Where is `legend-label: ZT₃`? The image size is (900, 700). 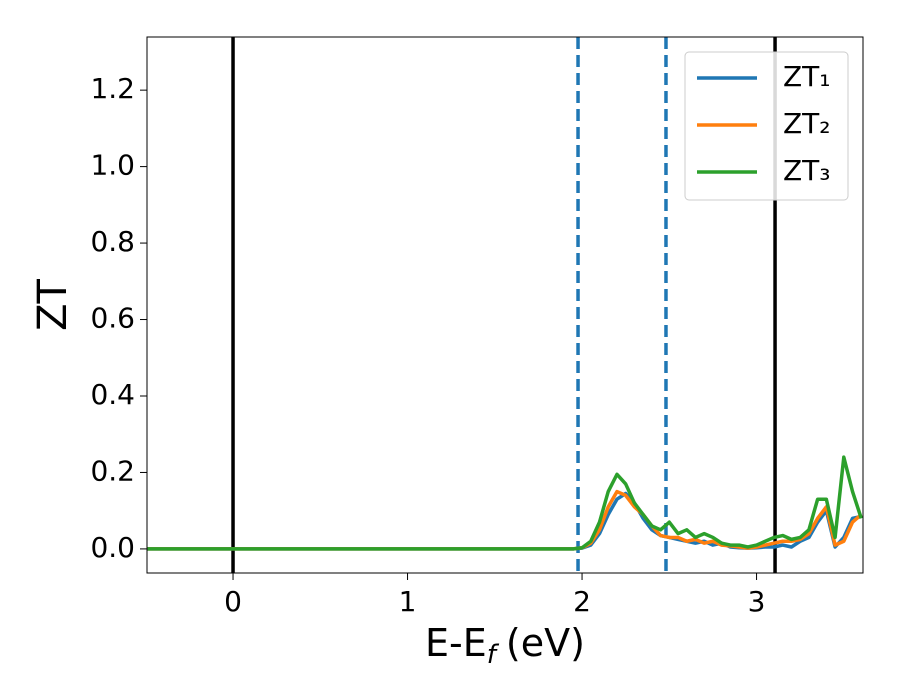
legend-label: ZT₃ is located at coordinates (807, 170).